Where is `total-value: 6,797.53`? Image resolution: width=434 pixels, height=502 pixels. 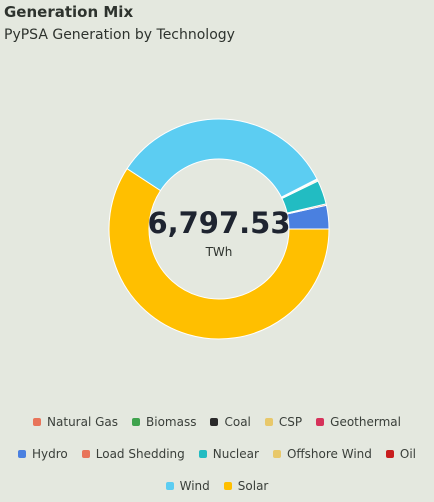 total-value: 6,797.53 is located at coordinates (219, 223).